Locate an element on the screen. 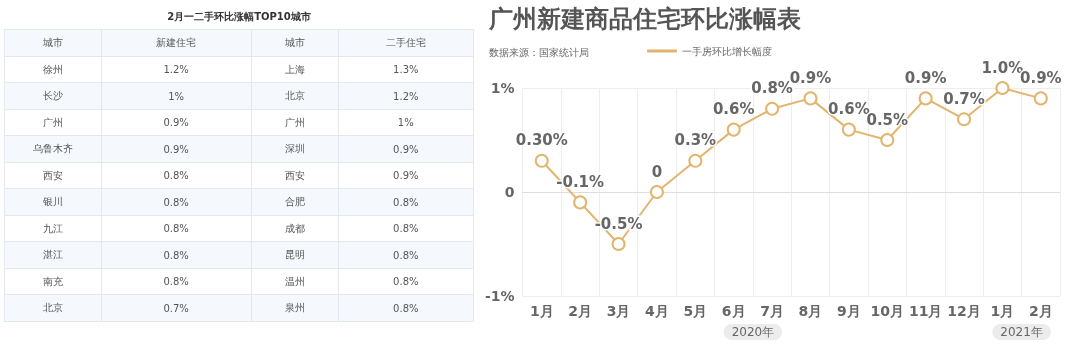 This screenshot has width=1080, height=344. text: 深圳 is located at coordinates (295, 149).